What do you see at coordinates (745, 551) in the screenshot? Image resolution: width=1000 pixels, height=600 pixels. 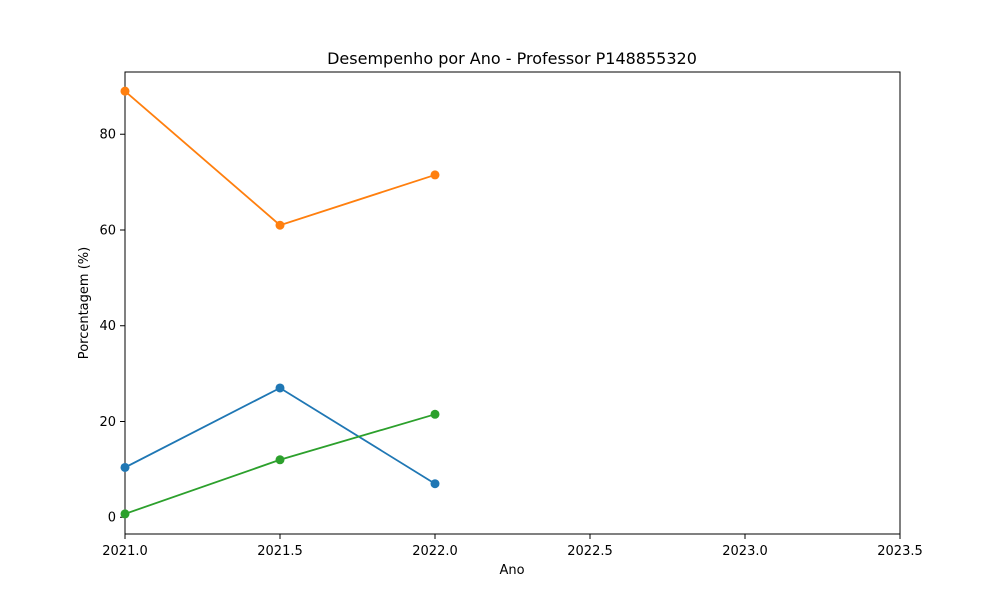 I see `x-tick-label: 2023.0` at bounding box center [745, 551].